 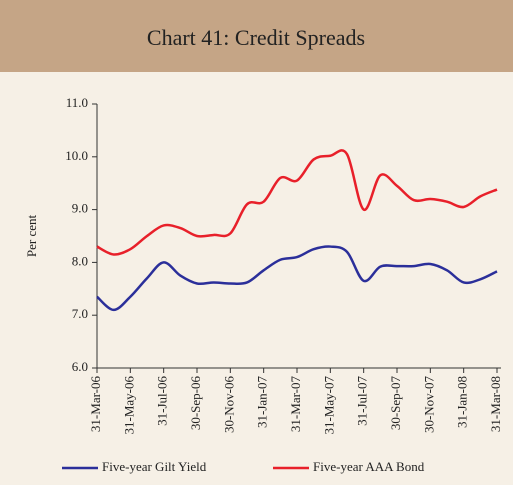 I want to click on x-tick-label: 31-Jul-06, so click(x=162, y=401).